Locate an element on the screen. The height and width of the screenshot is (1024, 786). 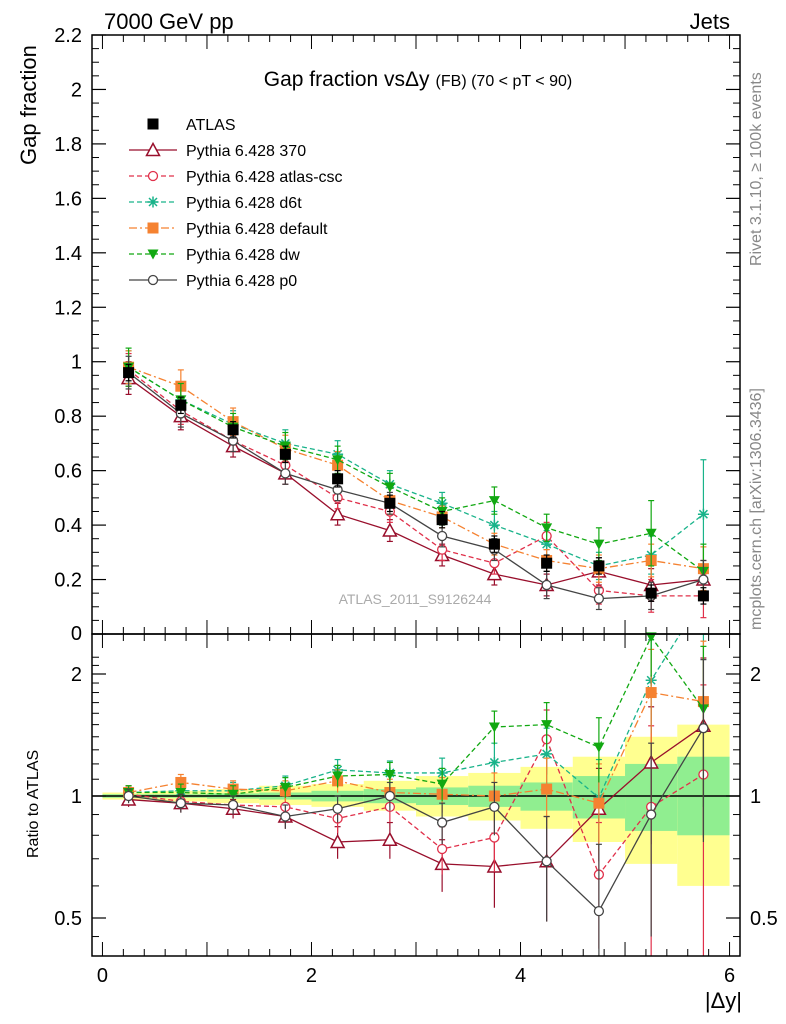
legend-label: Pythia 6.428 d6t is located at coordinates (244, 203).